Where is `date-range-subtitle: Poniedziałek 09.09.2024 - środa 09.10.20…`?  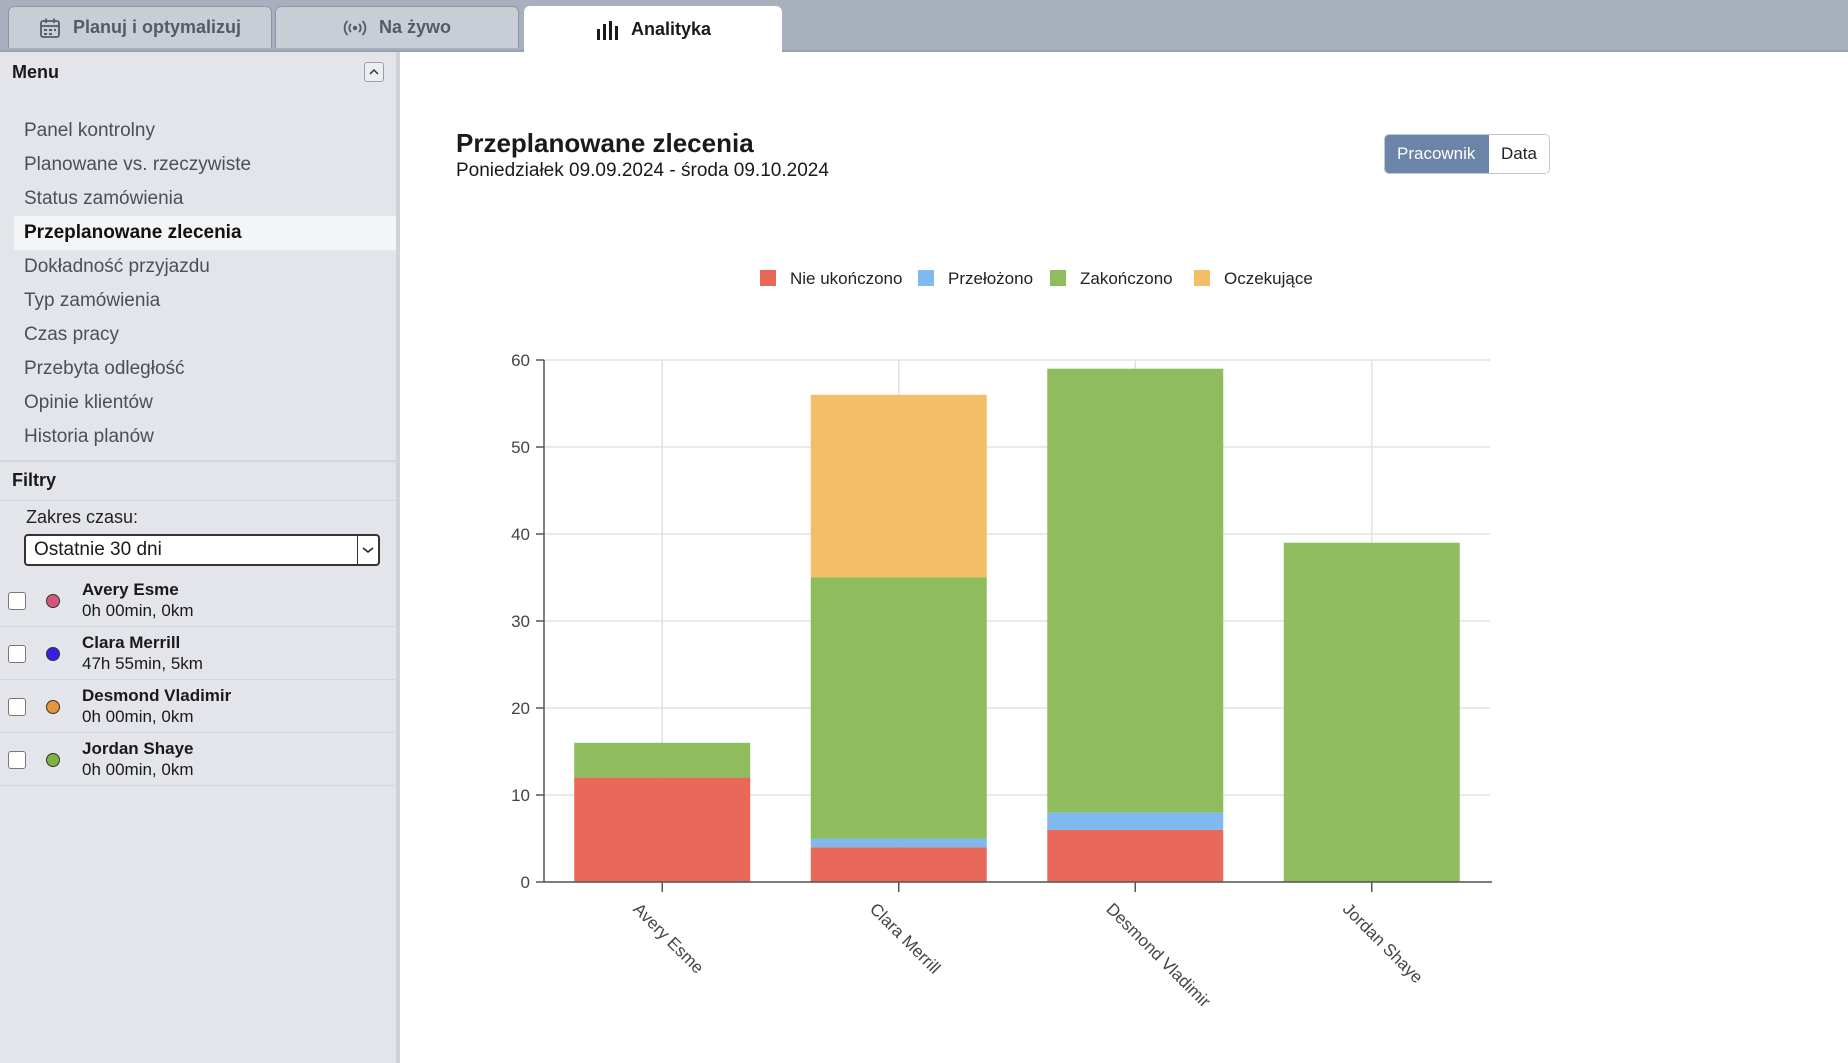
date-range-subtitle: Poniedziałek 09.09.2024 - środa 09.10.20… is located at coordinates (642, 170).